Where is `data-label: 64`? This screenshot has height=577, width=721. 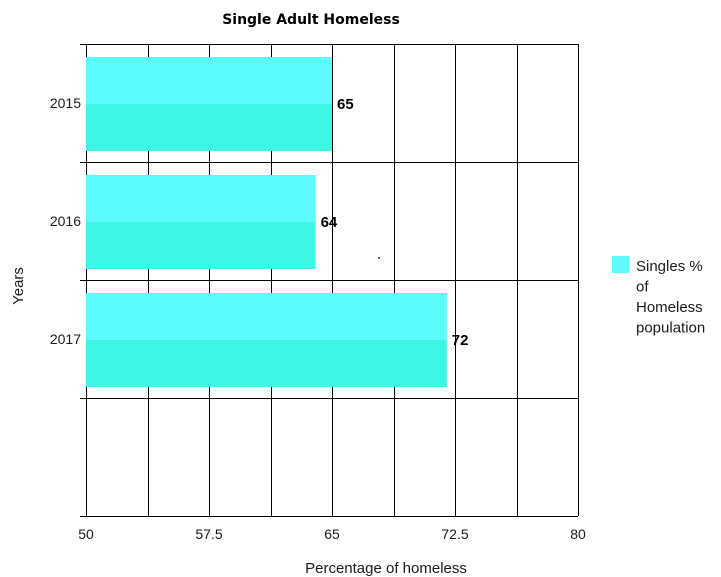 data-label: 64 is located at coordinates (329, 222).